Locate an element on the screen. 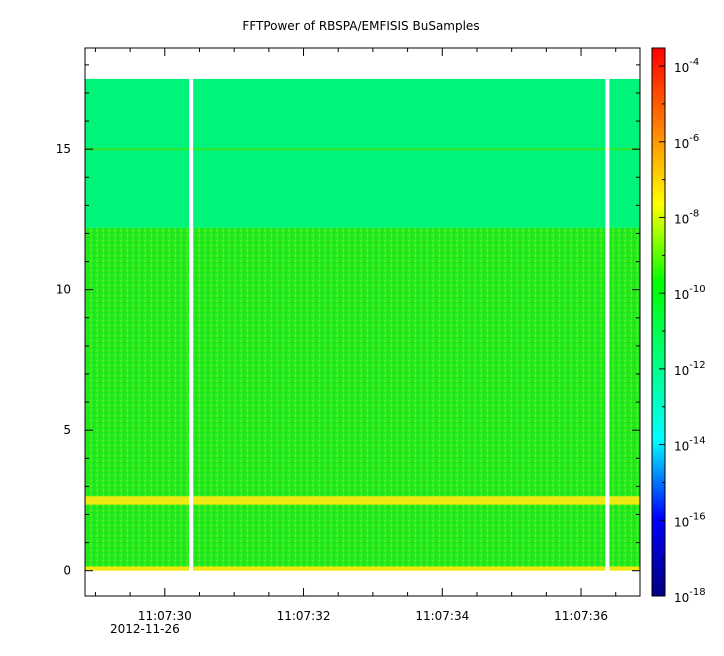 The width and height of the screenshot is (724, 656). colorbar: 10⁻⁴ 10⁻⁶ 10⁻⁸ 10⁻¹⁰ 10⁻¹² 10⁻¹⁴ 10⁻¹⁶ 10⁻¹⁸ is located at coordinates (678, 326).